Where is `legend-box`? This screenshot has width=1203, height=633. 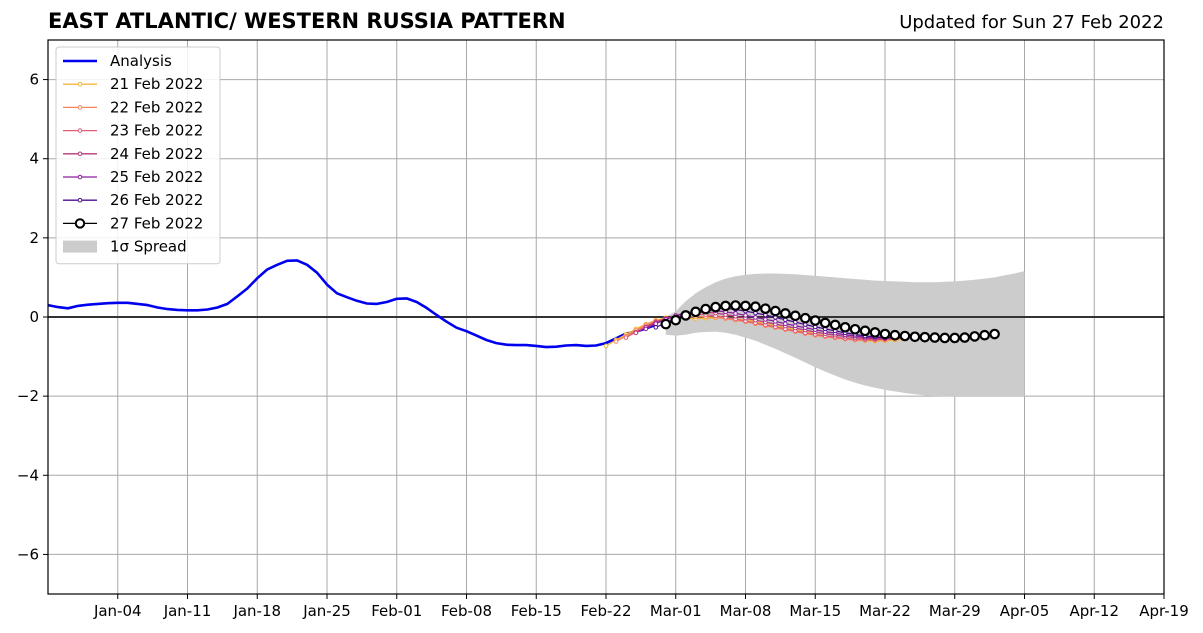 legend-box is located at coordinates (138, 155).